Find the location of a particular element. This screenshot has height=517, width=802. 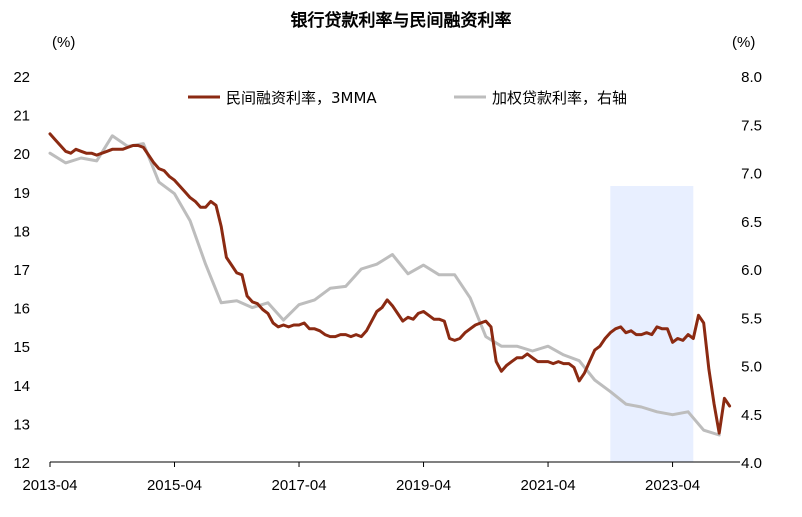

y-left-tick-label: 18 is located at coordinates (21, 231).